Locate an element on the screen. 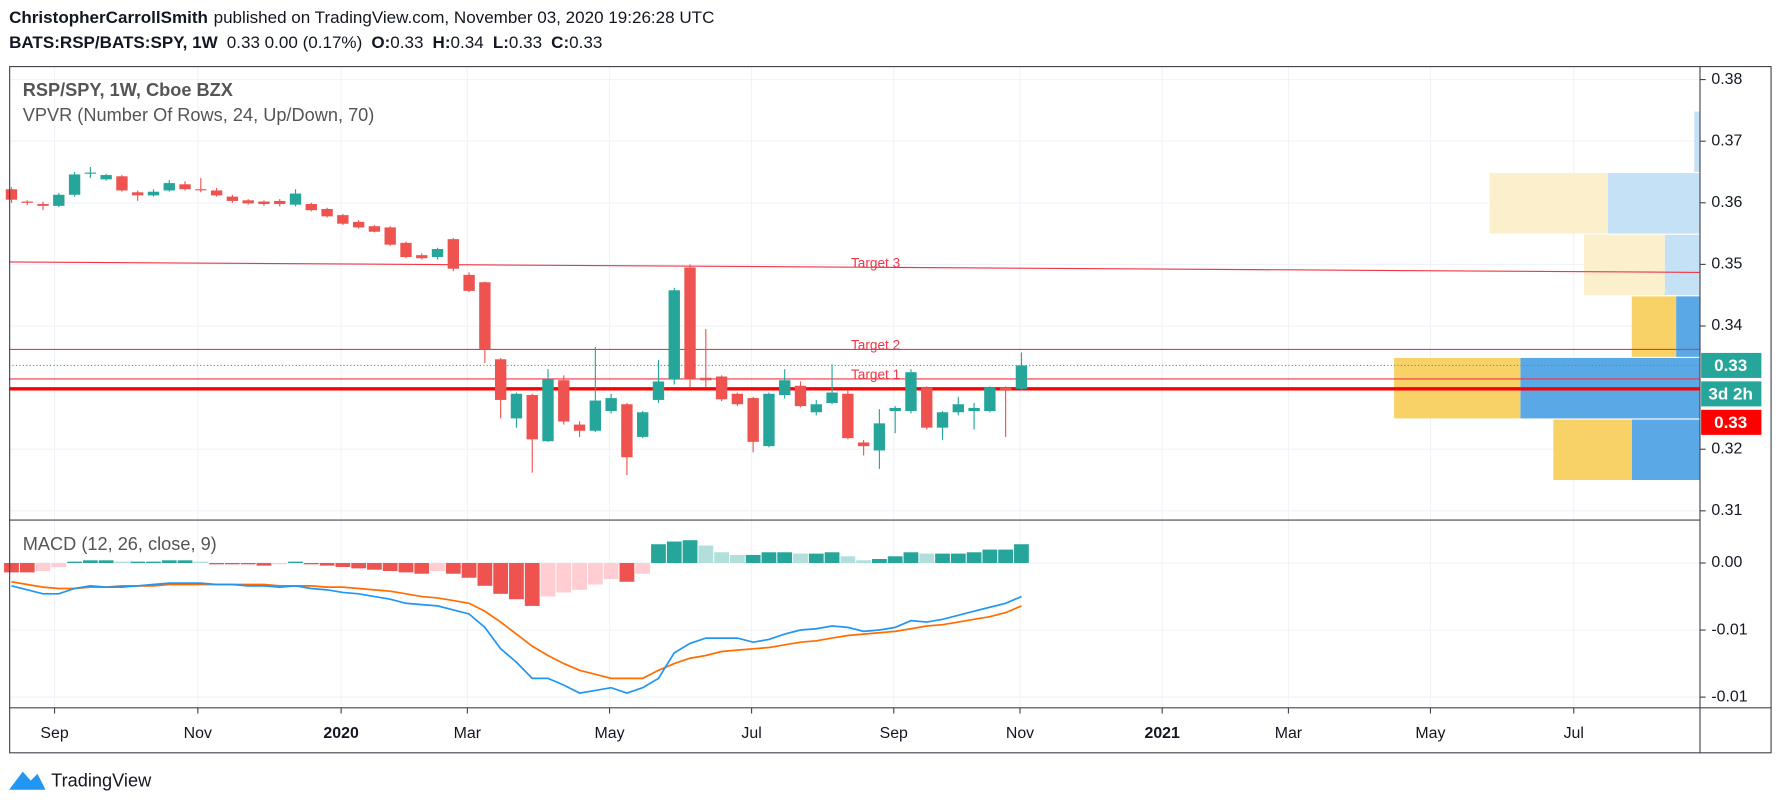 Image resolution: width=1783 pixels, height=808 pixels. y-tick-label: 0.34 is located at coordinates (1726, 325).